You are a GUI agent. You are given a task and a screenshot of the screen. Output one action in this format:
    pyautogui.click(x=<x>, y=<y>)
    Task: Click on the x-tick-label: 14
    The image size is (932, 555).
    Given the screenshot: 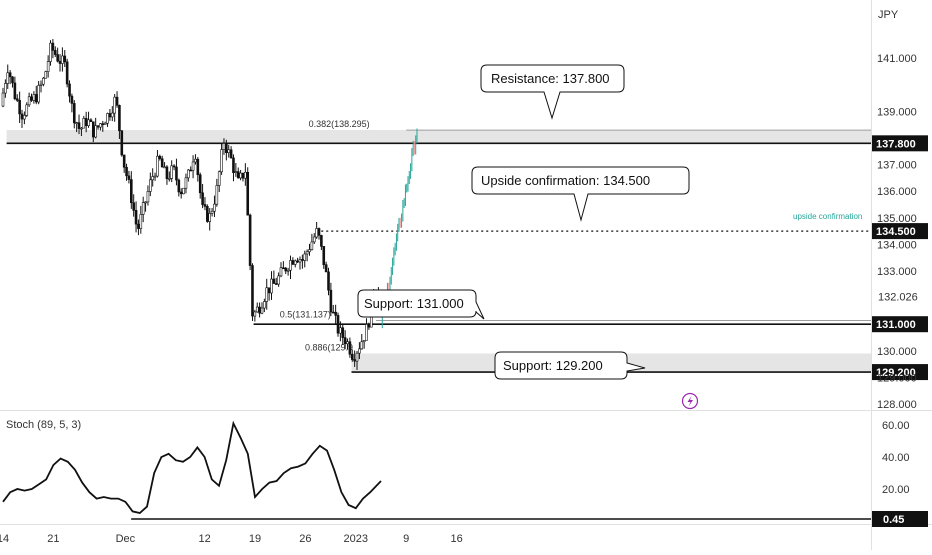 What is the action you would take?
    pyautogui.click(x=4, y=539)
    